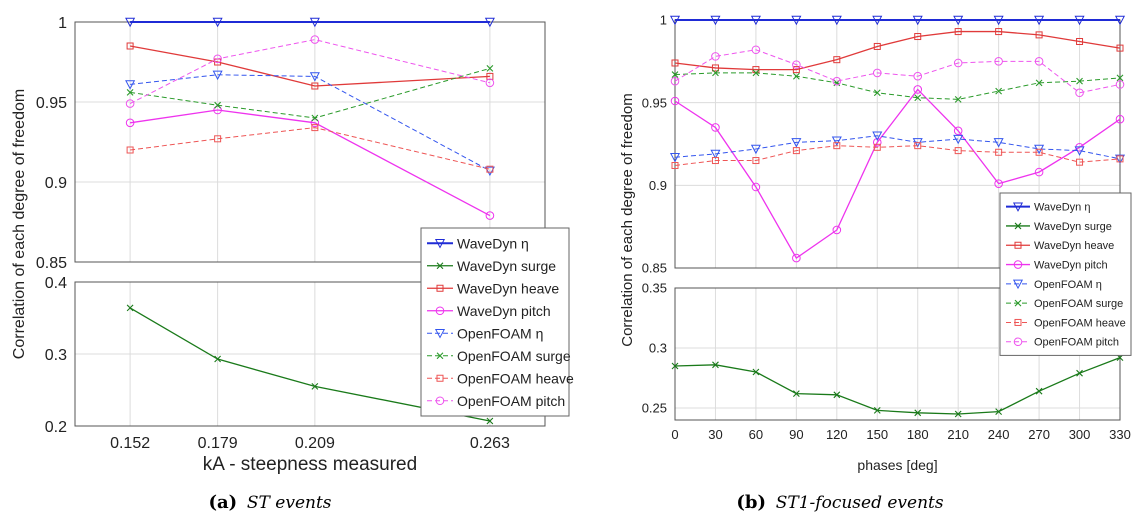  I want to click on chart-b-legend-label: OpenFOAM surge, so click(1078, 304).